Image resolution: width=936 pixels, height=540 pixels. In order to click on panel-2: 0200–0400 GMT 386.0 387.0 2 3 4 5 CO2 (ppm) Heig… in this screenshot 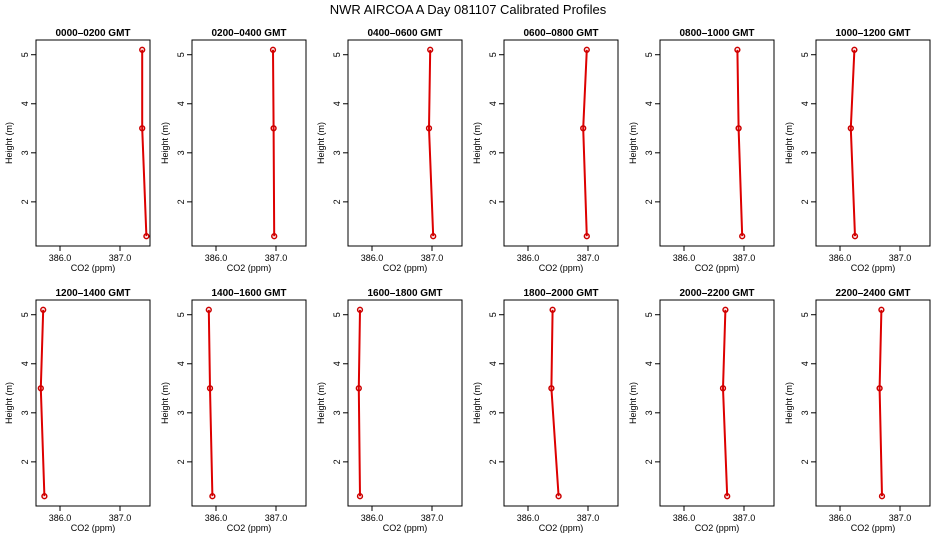, I will do `click(233, 150)`.